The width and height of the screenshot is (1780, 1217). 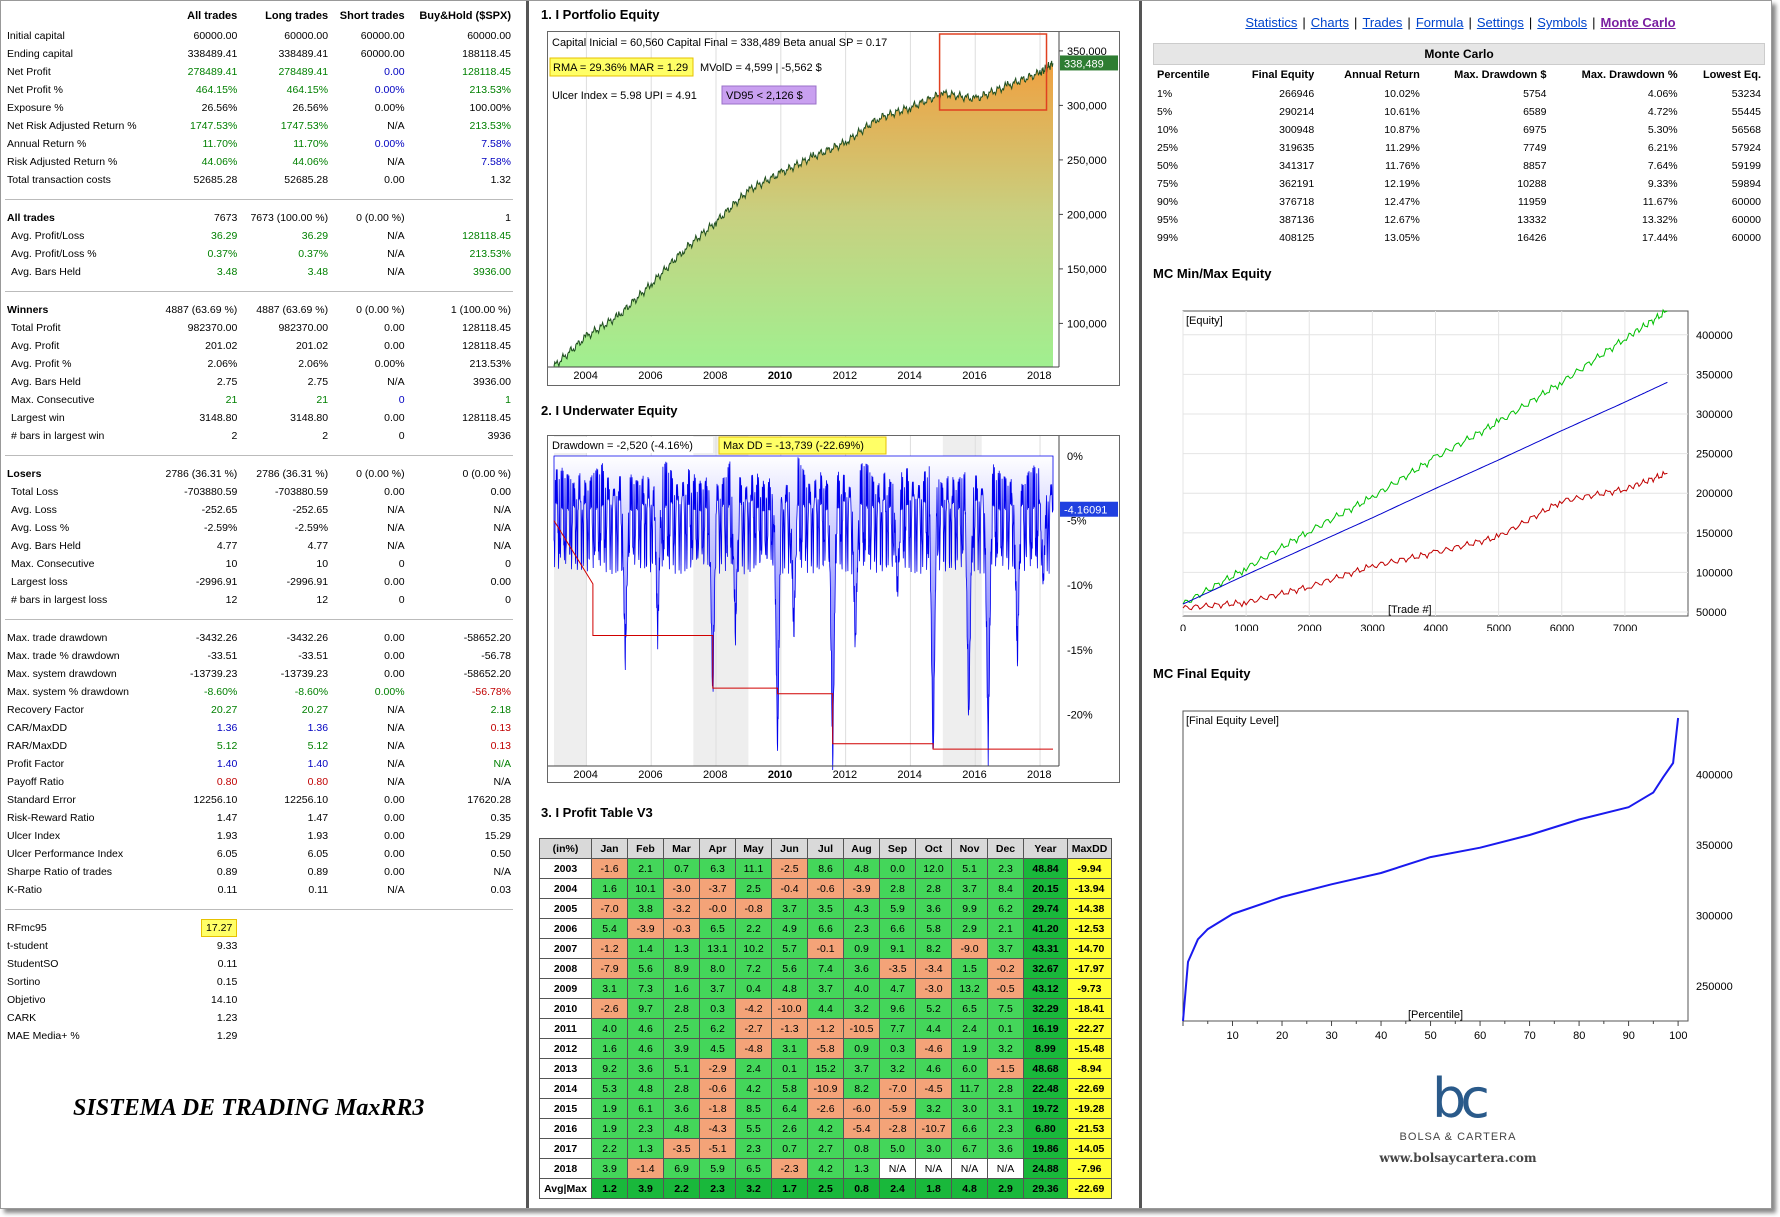 I want to click on profit-cell: 4.4, so click(x=933, y=1028).